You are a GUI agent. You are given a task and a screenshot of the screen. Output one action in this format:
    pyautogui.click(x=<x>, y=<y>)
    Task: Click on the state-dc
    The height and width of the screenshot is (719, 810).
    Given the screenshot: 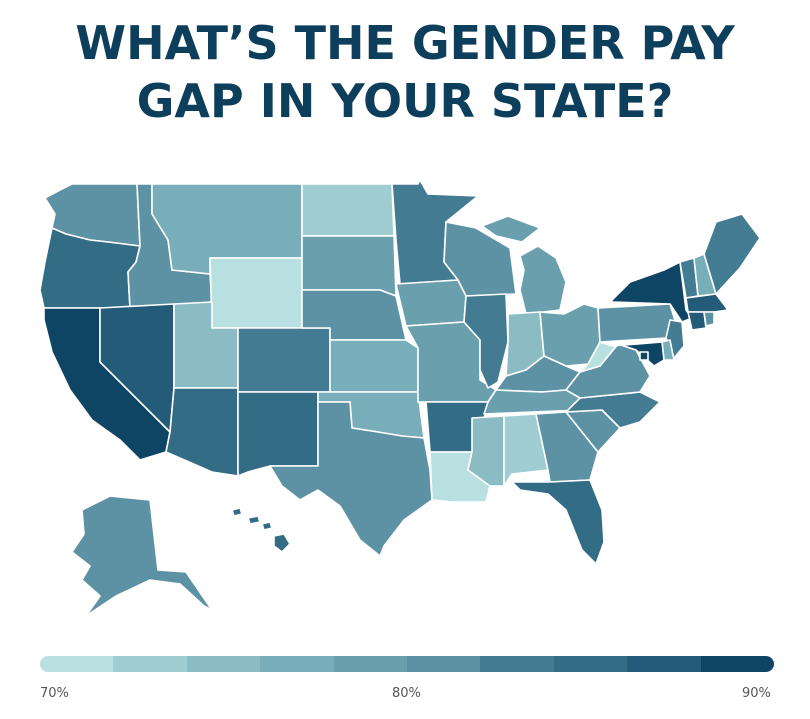 What is the action you would take?
    pyautogui.click(x=644, y=356)
    